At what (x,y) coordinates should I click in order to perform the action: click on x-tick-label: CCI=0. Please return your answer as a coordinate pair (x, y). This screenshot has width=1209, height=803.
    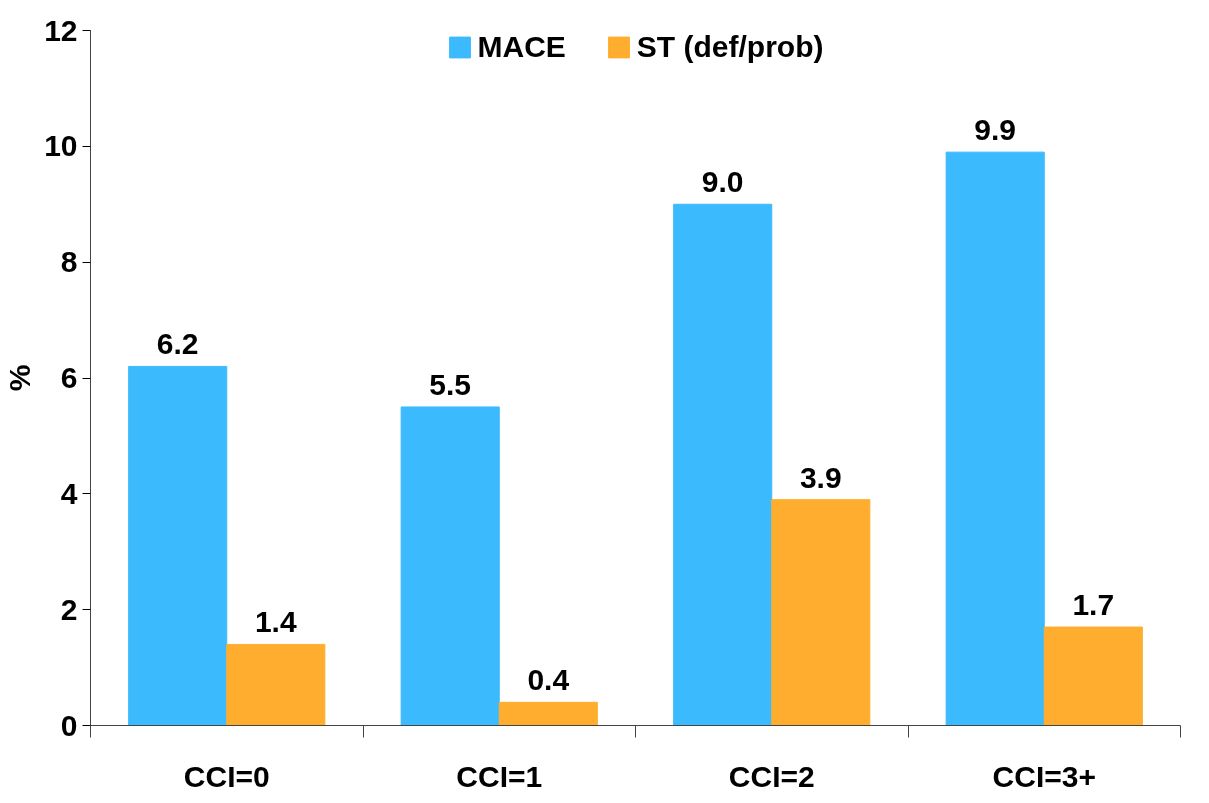
    Looking at the image, I should click on (226, 776).